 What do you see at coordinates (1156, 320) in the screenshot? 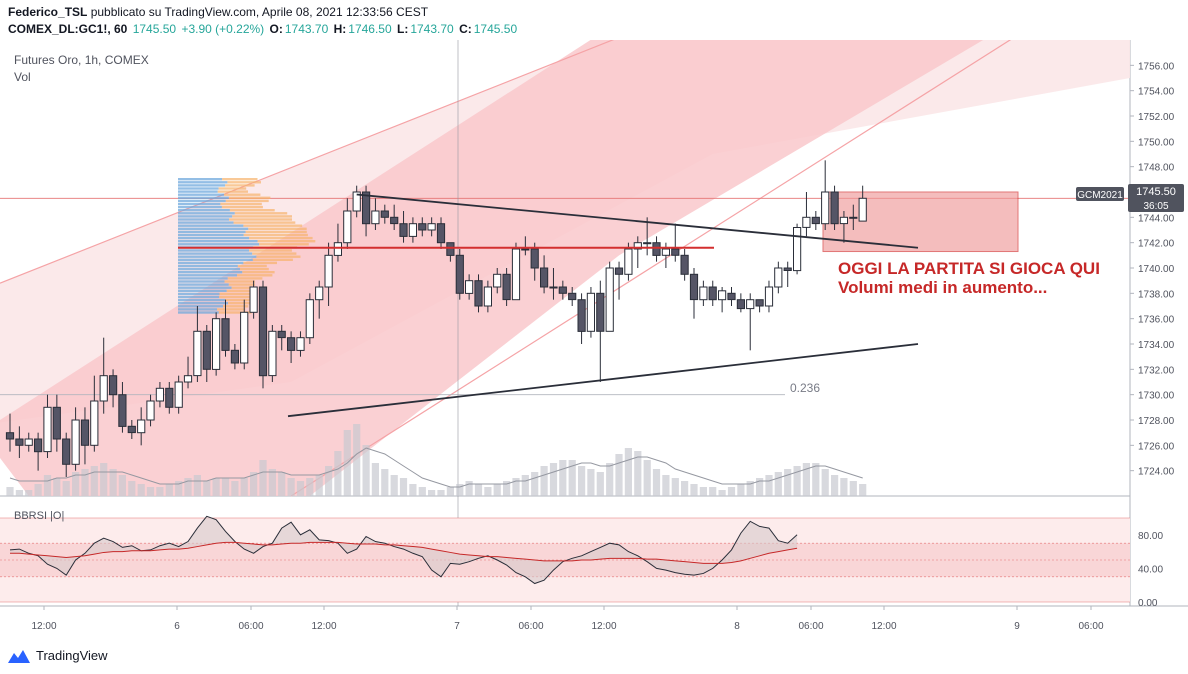
I see `price-tick-label: 1736.00` at bounding box center [1156, 320].